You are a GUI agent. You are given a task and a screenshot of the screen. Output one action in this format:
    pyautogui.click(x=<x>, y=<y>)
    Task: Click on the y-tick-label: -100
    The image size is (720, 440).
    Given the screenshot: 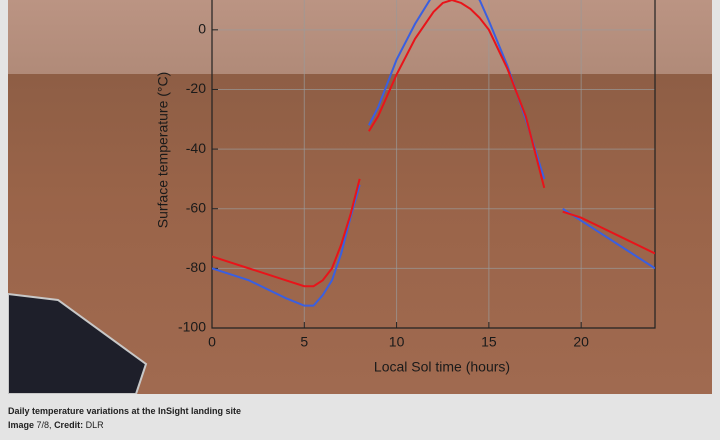 What is the action you would take?
    pyautogui.click(x=192, y=327)
    